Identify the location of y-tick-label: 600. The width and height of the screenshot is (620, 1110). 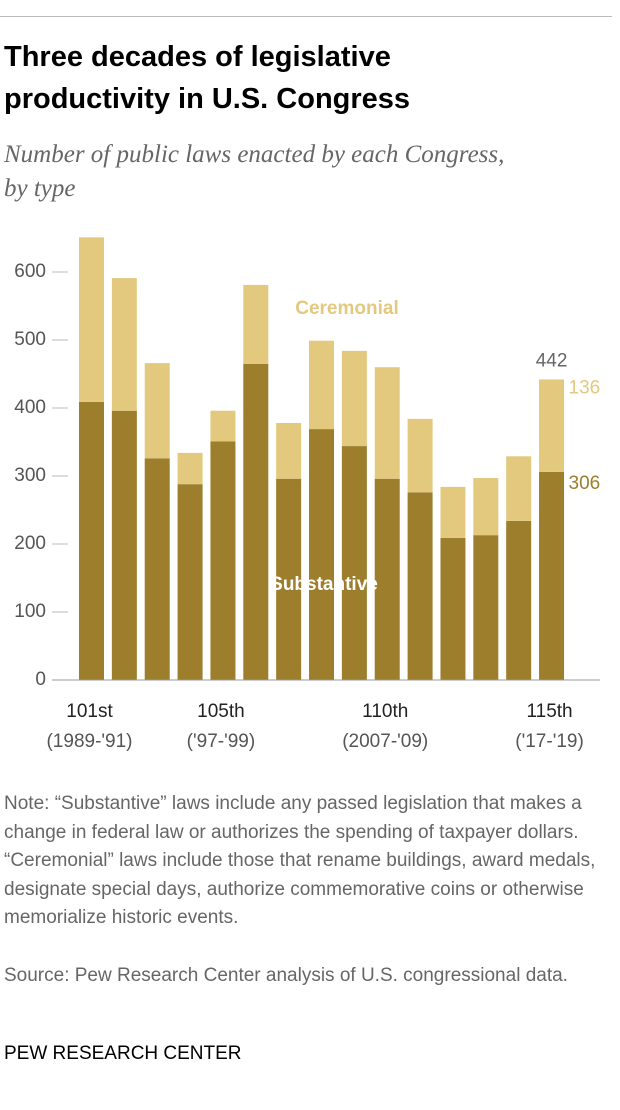
(30, 271).